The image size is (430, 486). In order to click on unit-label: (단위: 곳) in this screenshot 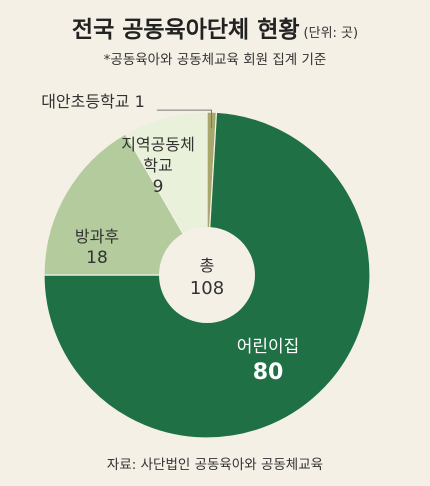, I will do `click(331, 33)`.